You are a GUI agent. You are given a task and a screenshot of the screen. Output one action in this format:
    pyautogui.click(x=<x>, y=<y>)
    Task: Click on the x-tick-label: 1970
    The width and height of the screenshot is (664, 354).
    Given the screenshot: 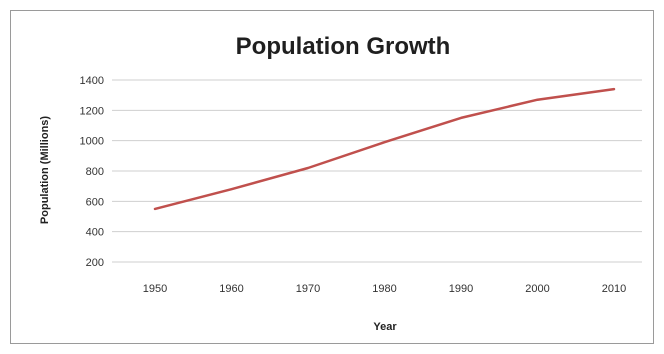 What is the action you would take?
    pyautogui.click(x=308, y=289)
    